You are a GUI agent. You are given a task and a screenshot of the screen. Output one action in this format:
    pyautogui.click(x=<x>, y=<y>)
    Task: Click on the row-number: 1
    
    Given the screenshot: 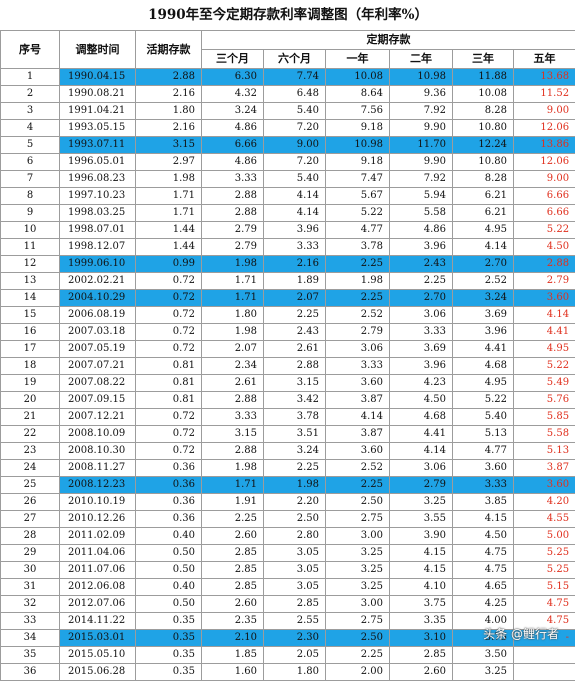 What is the action you would take?
    pyautogui.click(x=30, y=77)
    